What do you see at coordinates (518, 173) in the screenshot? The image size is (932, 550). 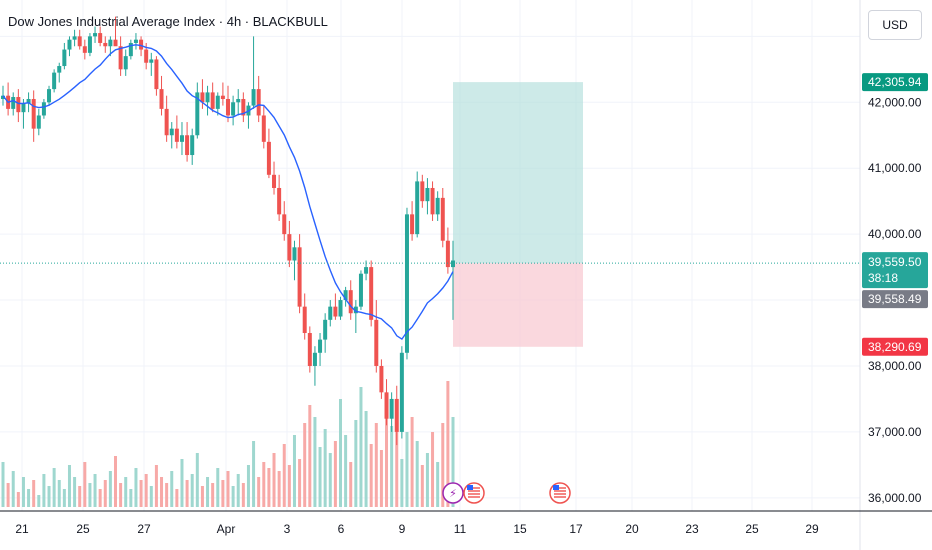 I see `target-zone` at bounding box center [518, 173].